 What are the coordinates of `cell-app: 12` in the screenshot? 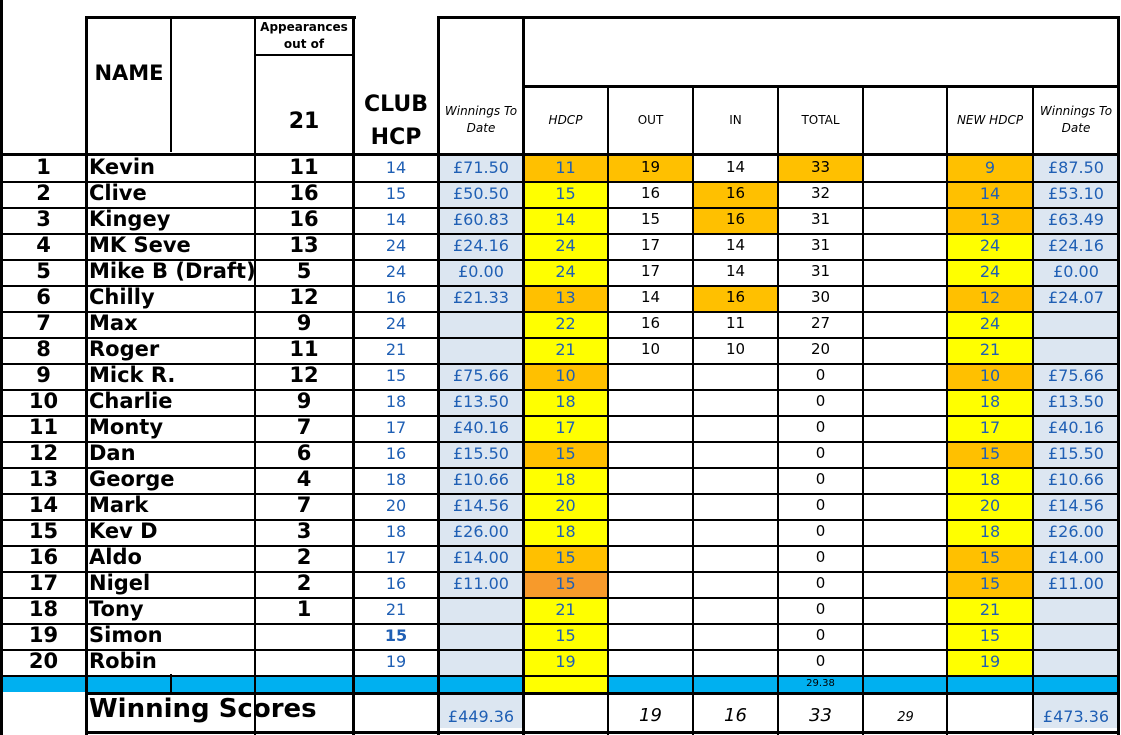 It's located at (304, 297).